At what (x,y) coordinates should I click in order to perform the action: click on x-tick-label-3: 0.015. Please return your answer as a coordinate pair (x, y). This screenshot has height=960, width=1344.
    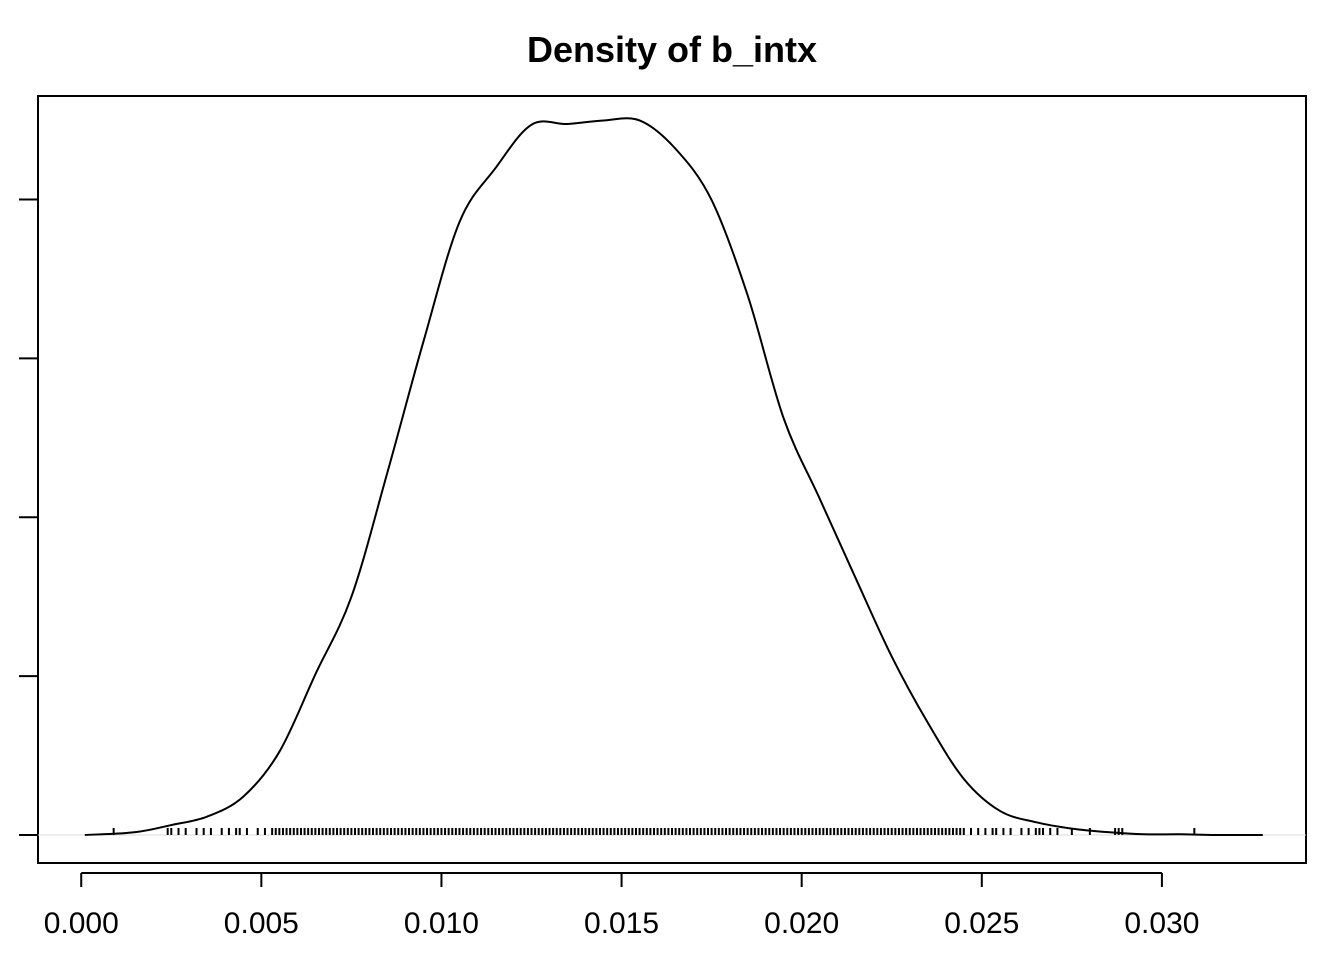
    Looking at the image, I should click on (621, 923).